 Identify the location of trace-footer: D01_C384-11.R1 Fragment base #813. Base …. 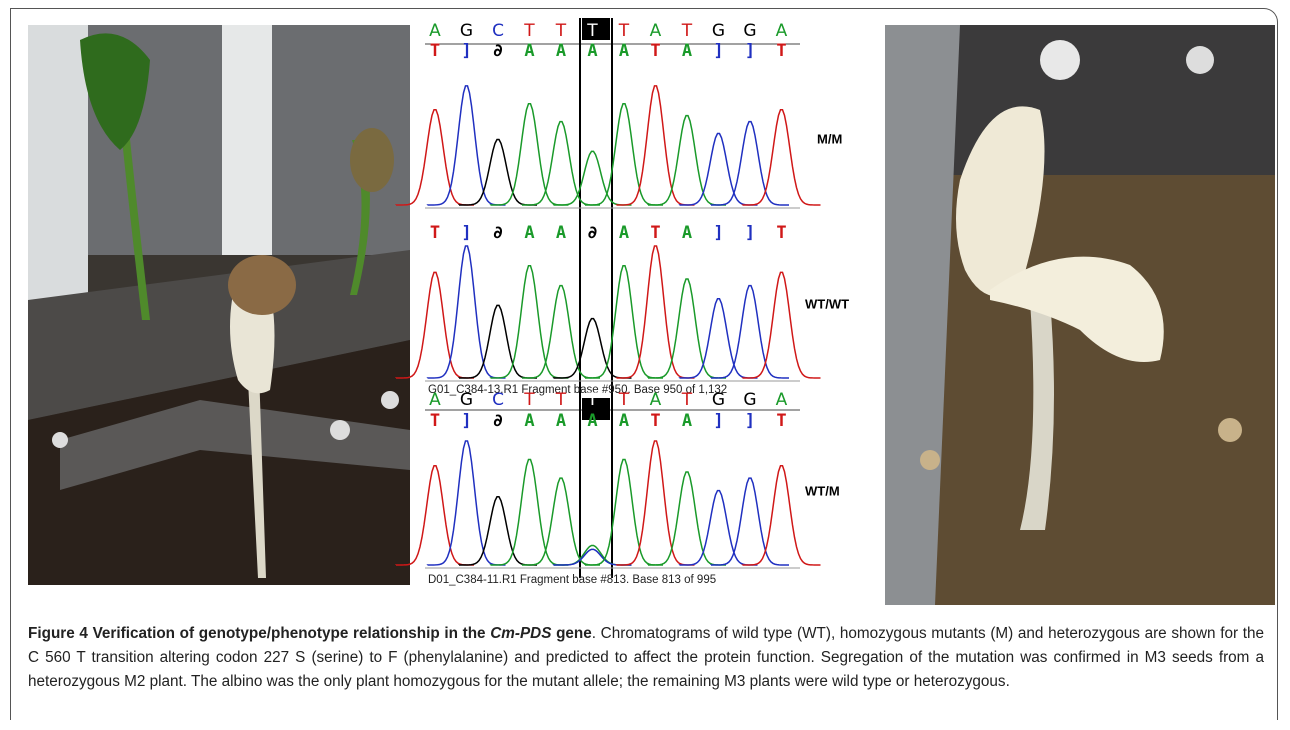
(572, 580).